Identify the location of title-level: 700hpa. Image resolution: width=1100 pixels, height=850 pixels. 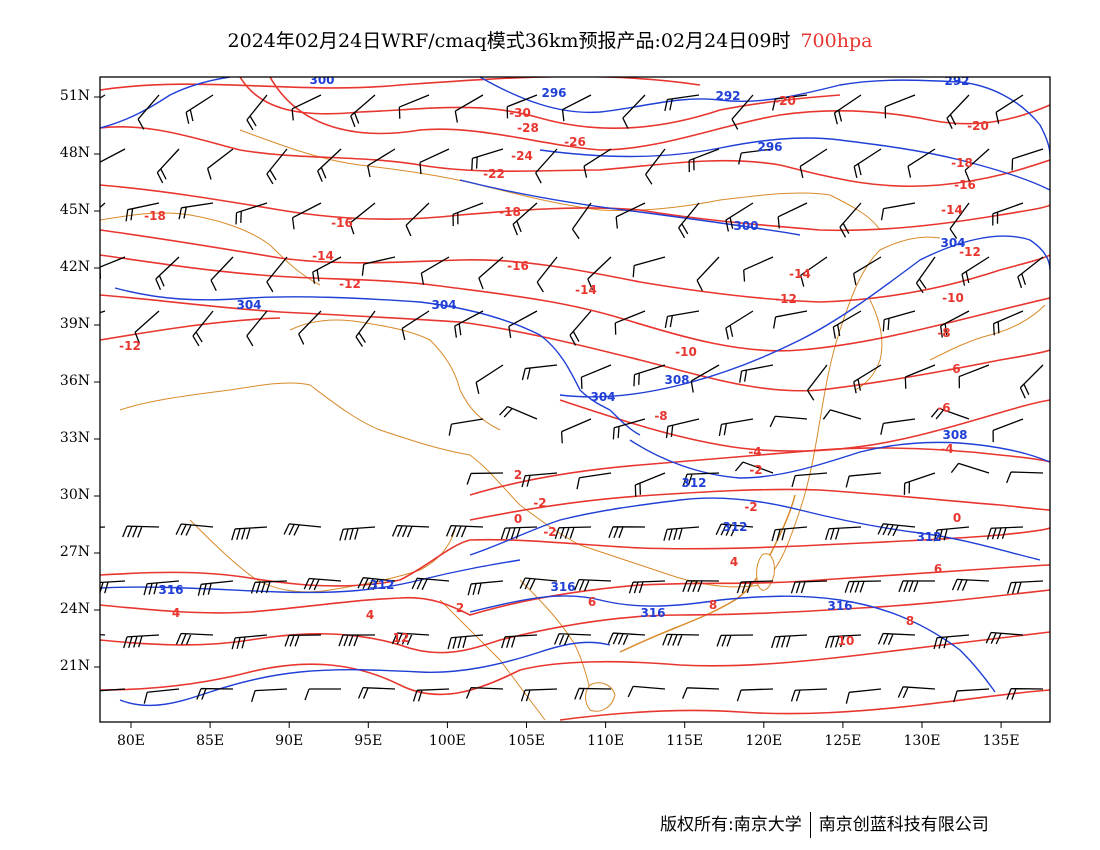
(836, 41).